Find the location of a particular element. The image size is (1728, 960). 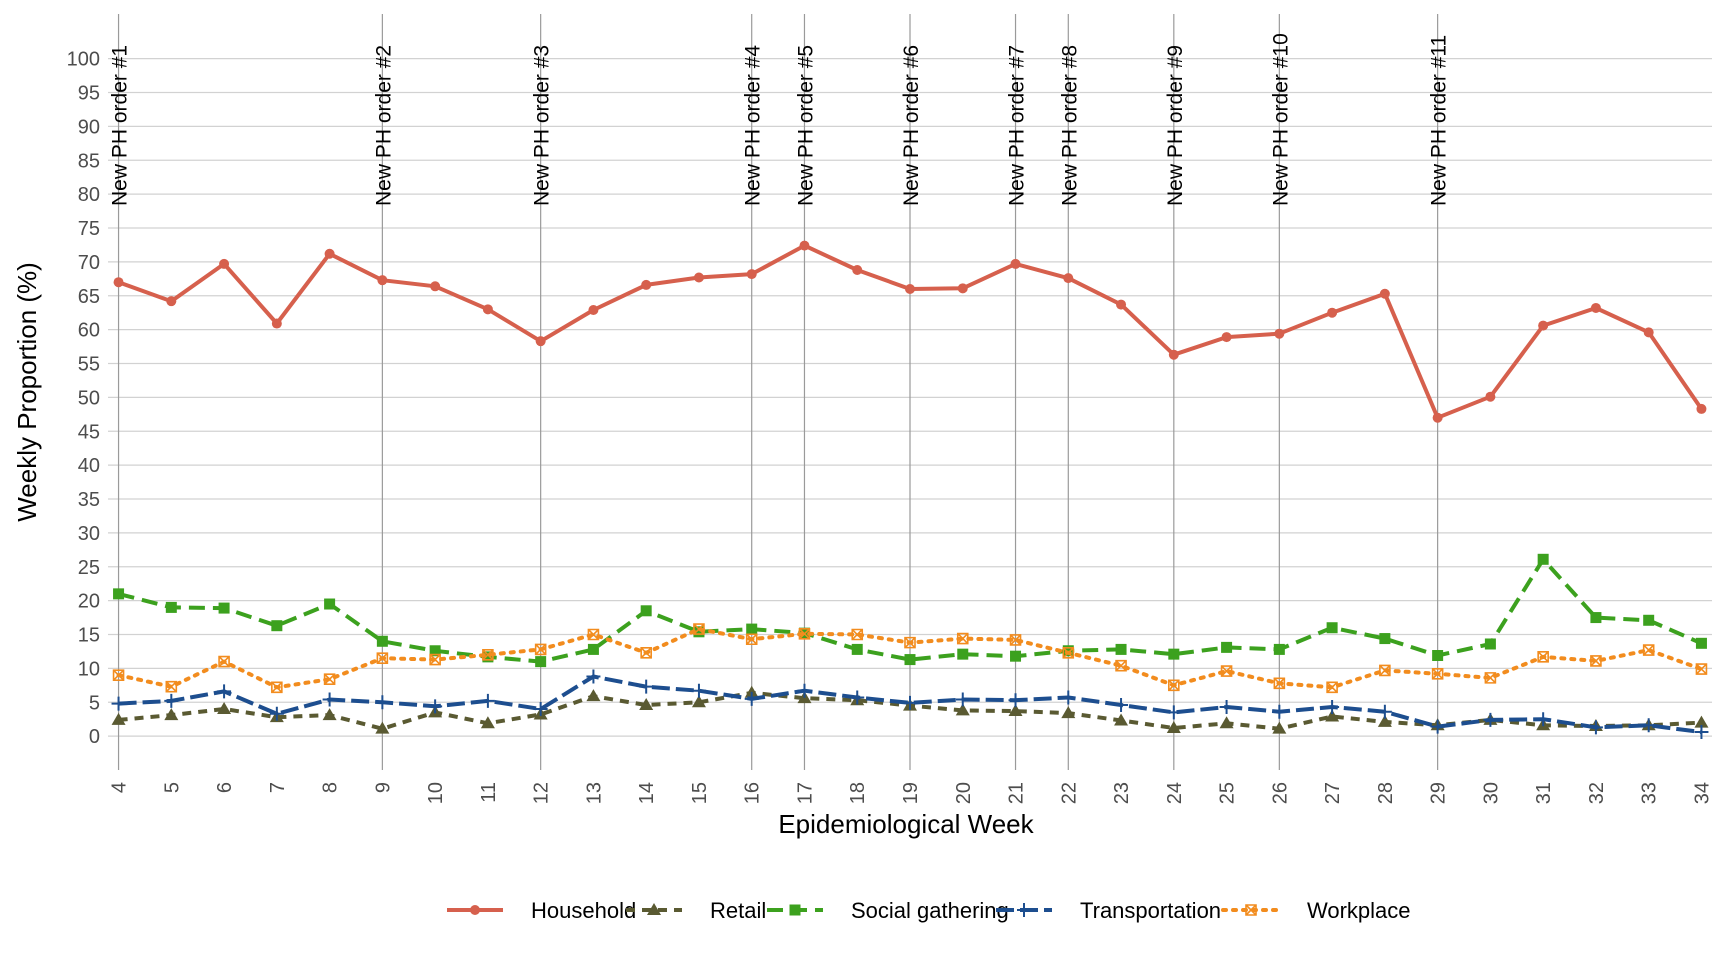

series-workplace is located at coordinates (910, 658).